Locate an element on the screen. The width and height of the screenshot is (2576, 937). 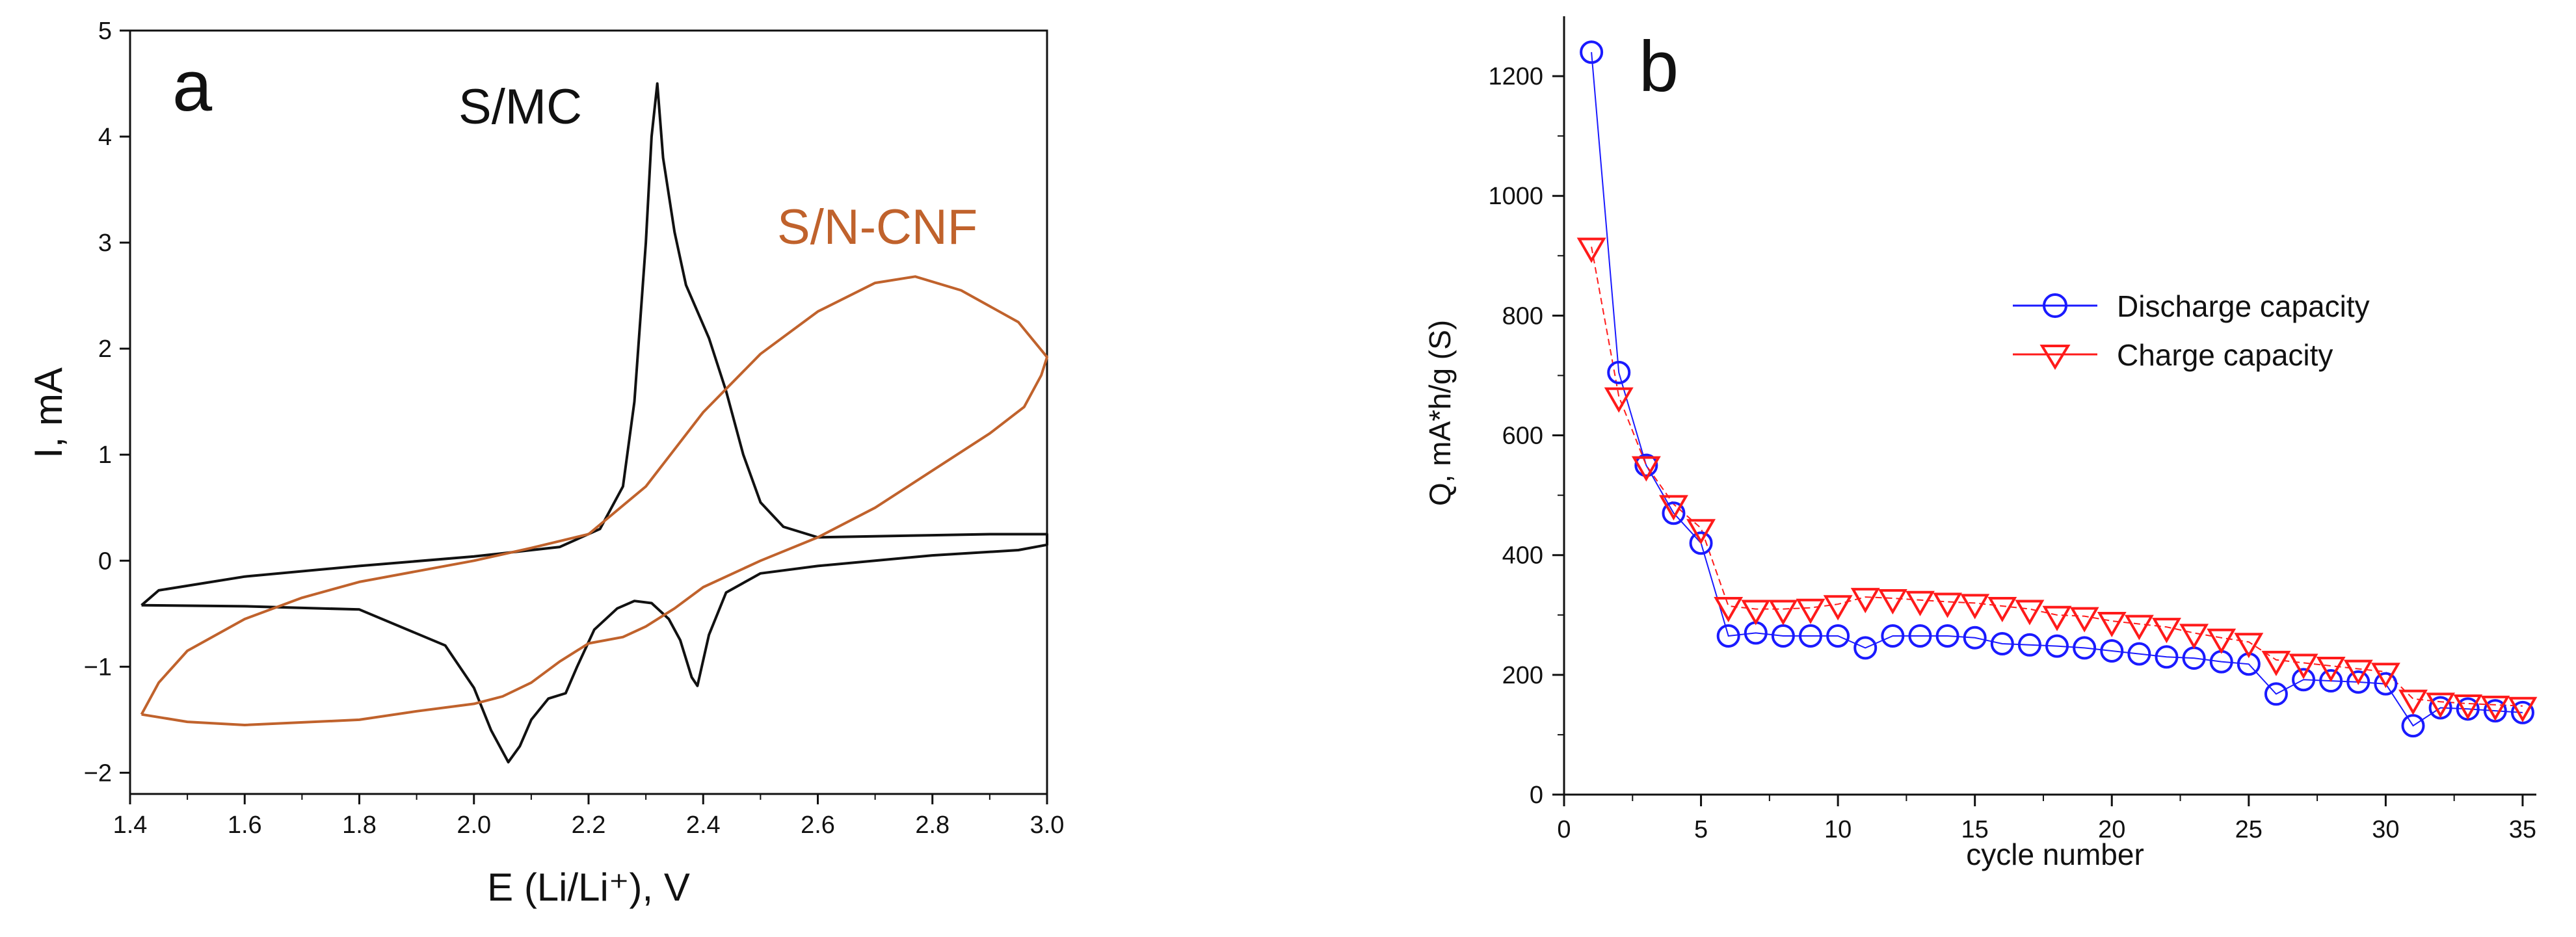
legend-label-charge: Charge capacity is located at coordinates (2225, 355).